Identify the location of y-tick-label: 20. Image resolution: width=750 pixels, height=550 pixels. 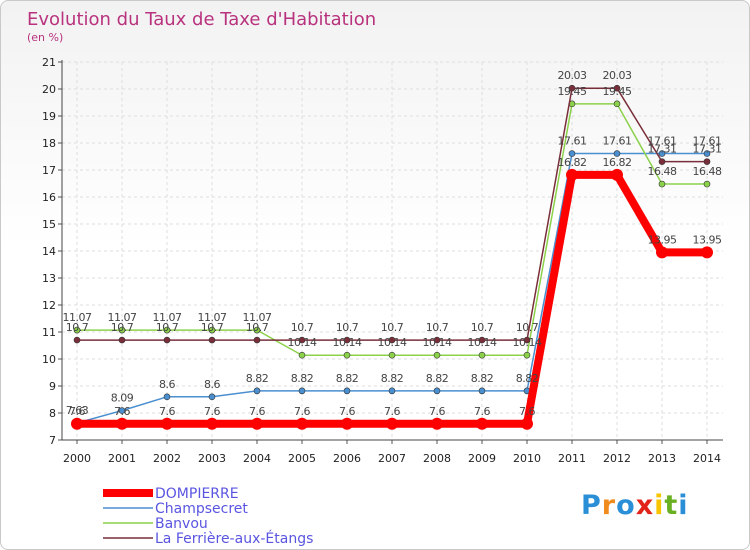
(49, 89).